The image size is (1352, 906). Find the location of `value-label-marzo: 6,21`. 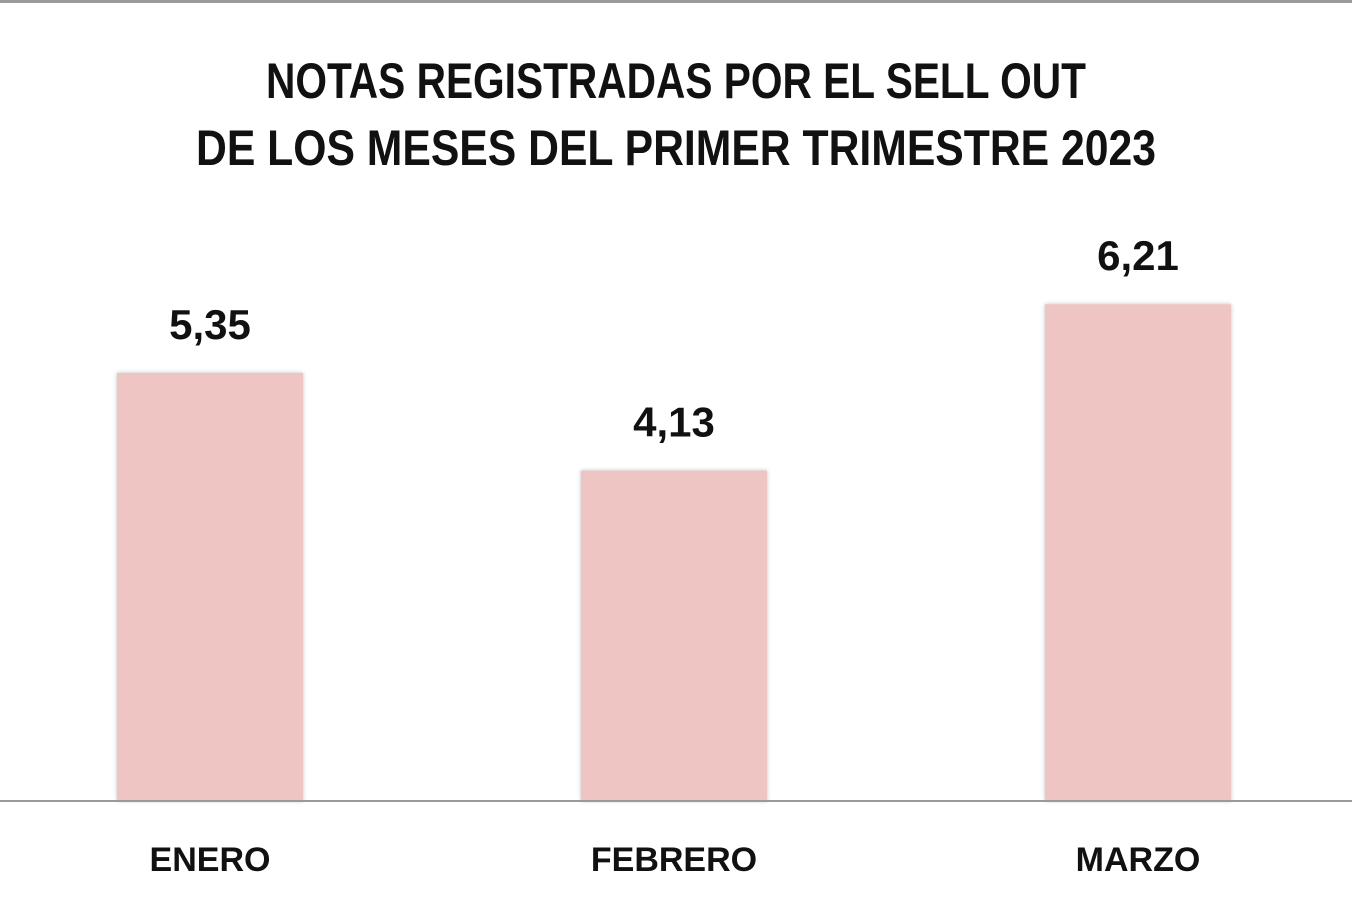

value-label-marzo: 6,21 is located at coordinates (1138, 255).